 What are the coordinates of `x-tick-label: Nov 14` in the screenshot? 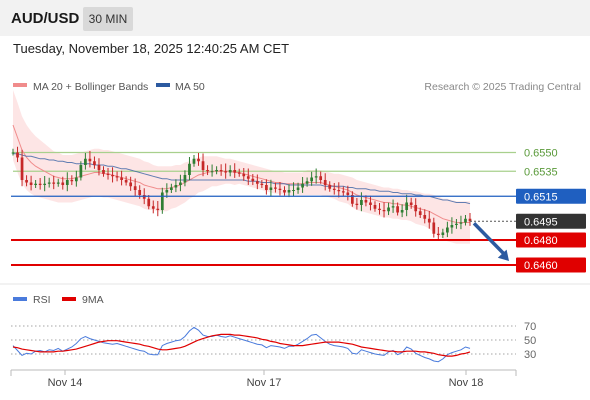 It's located at (65, 383).